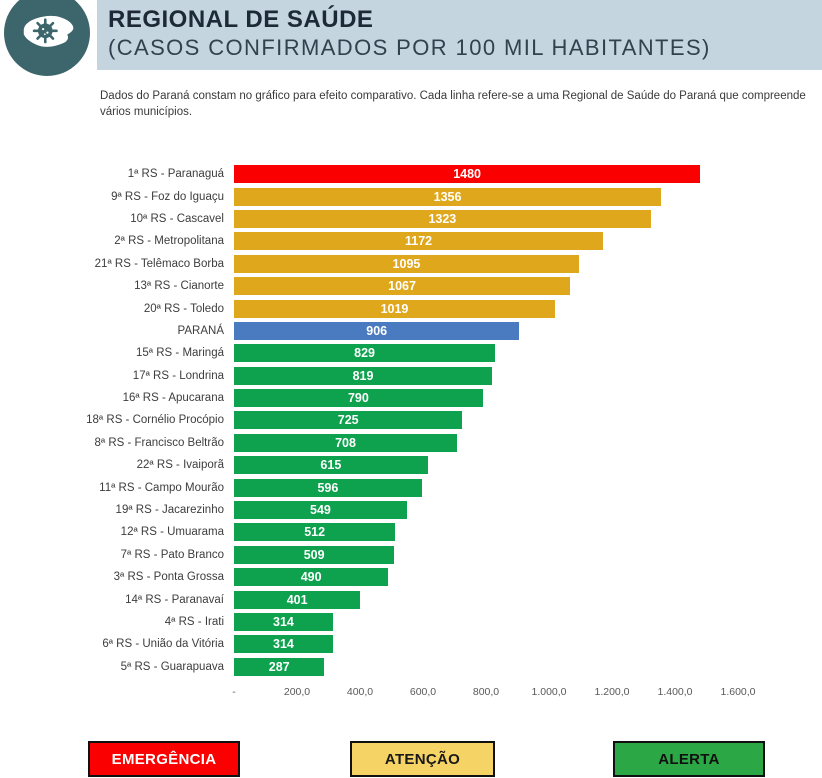 Image resolution: width=822 pixels, height=778 pixels. I want to click on x-tick-label: 1.600,0, so click(738, 691).